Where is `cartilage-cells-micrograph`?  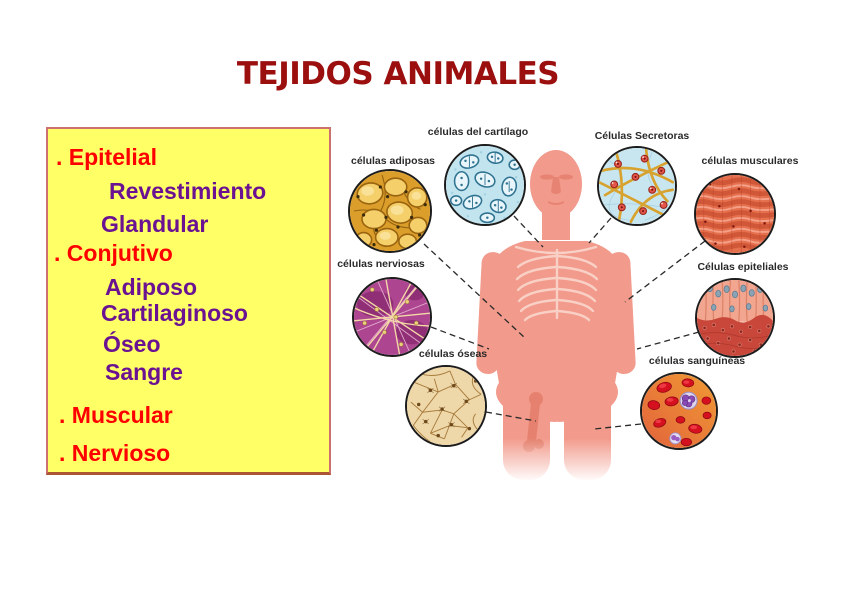
cartilage-cells-micrograph is located at coordinates (485, 185).